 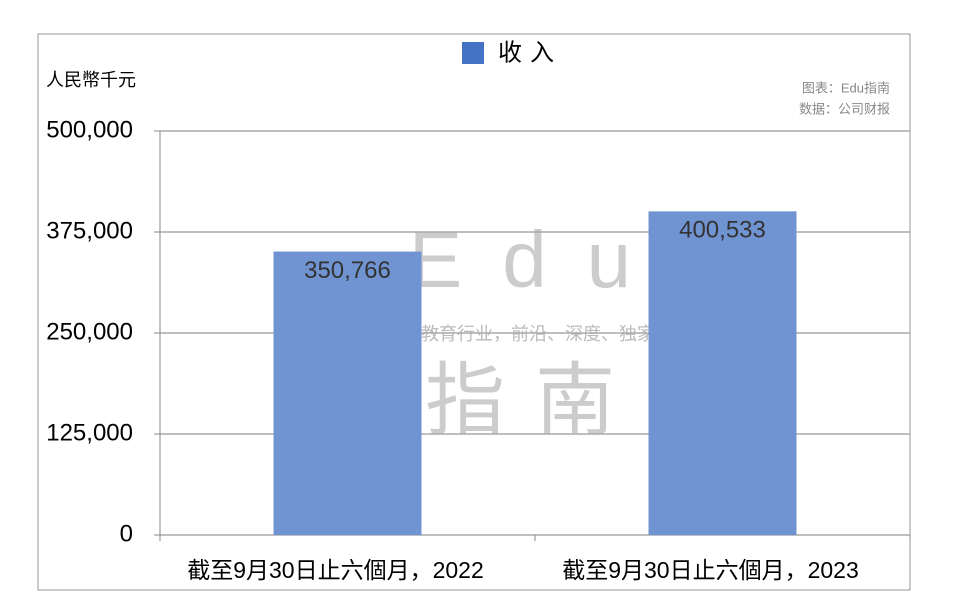 What do you see at coordinates (540, 259) in the screenshot?
I see `watermark-brand: Edu` at bounding box center [540, 259].